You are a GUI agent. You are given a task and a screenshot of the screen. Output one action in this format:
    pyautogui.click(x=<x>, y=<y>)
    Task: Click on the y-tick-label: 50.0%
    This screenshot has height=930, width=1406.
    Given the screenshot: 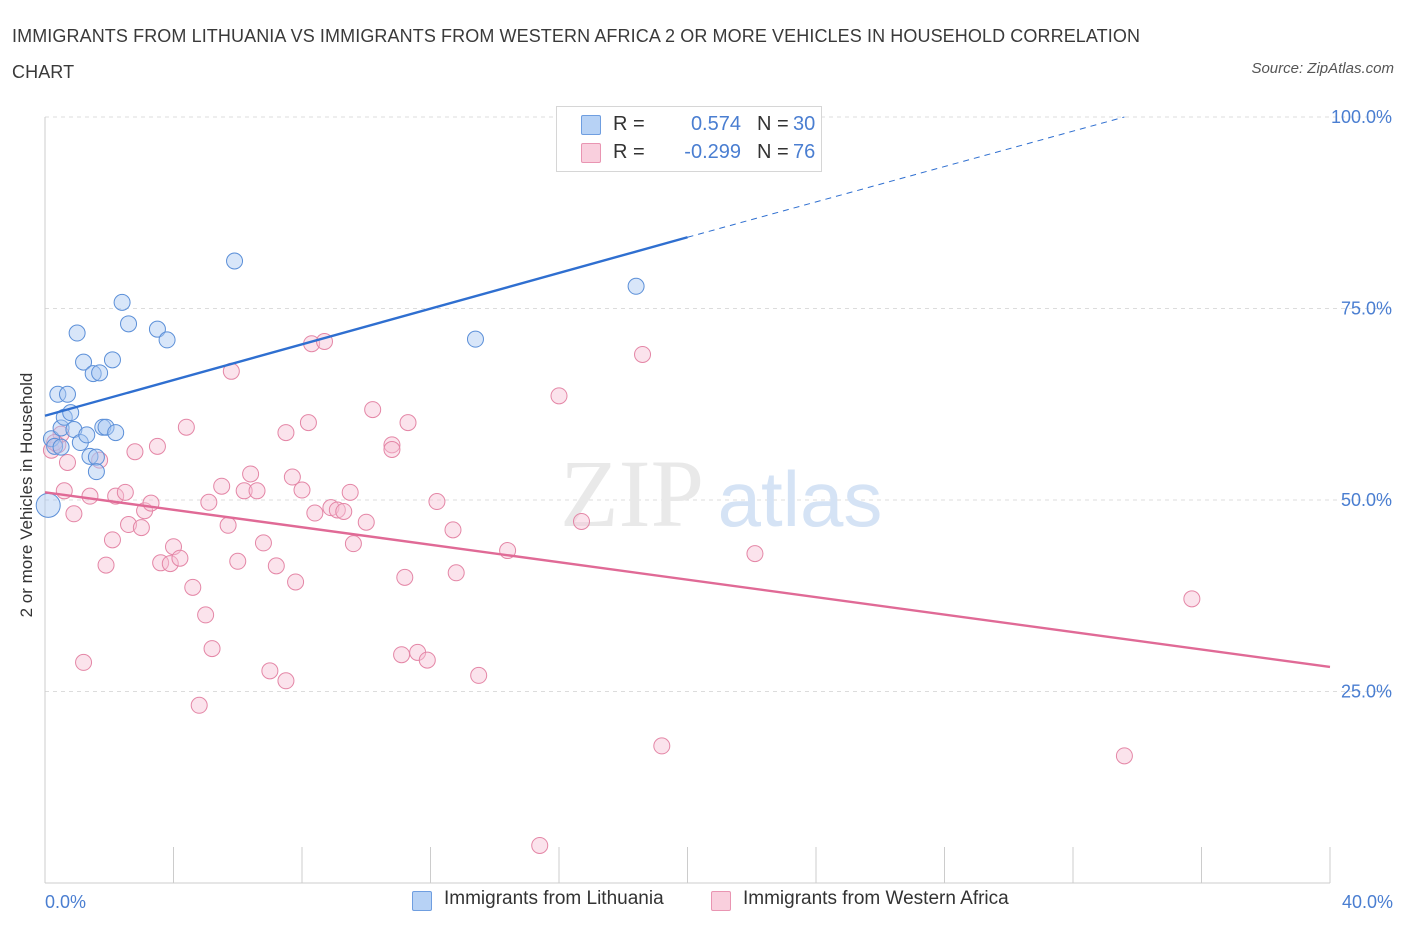 What is the action you would take?
    pyautogui.click(x=1366, y=500)
    